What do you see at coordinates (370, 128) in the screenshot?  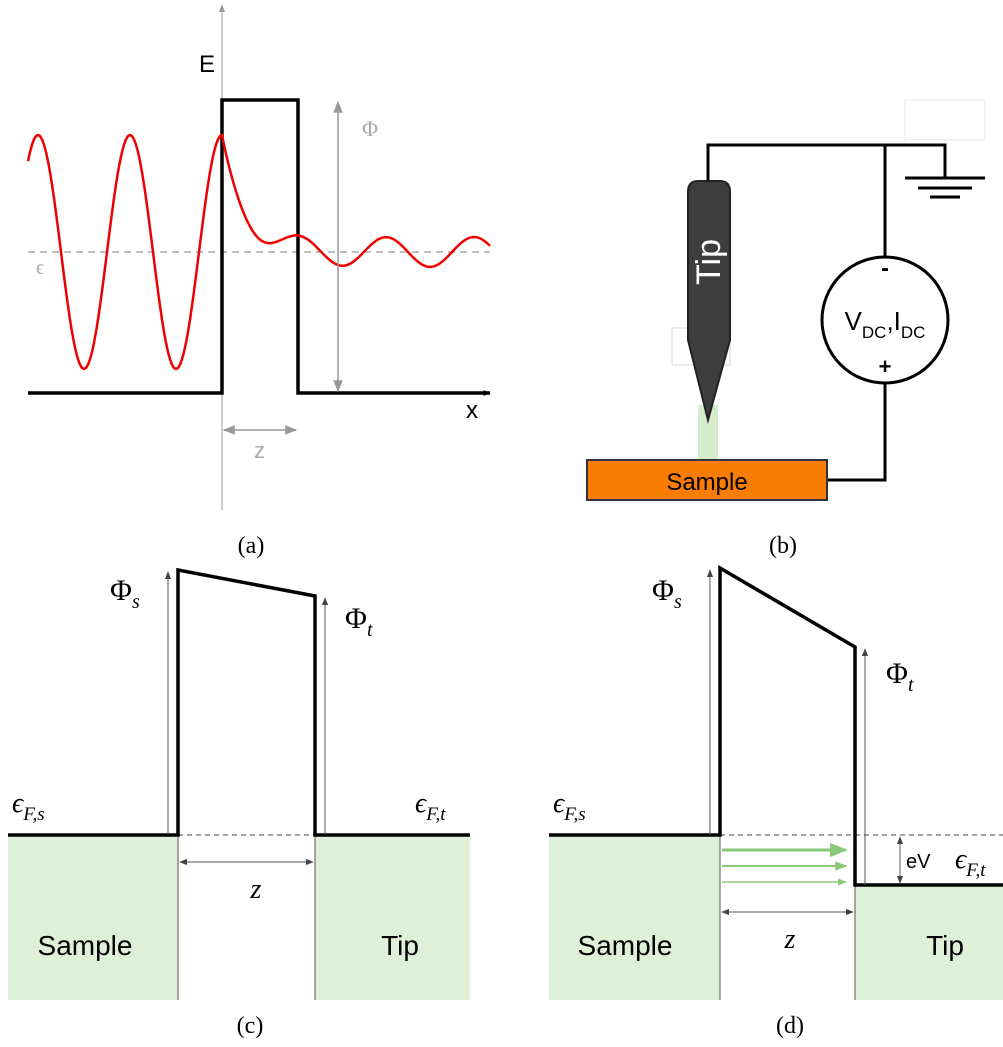 I see `barrier-label: Φ` at bounding box center [370, 128].